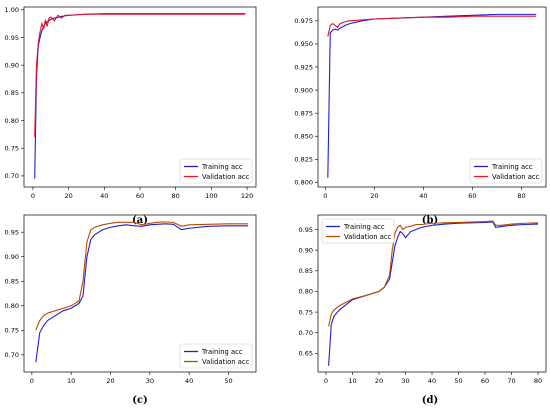 The height and width of the screenshot is (410, 550). What do you see at coordinates (511, 381) in the screenshot?
I see `x-tick-label: 70` at bounding box center [511, 381].